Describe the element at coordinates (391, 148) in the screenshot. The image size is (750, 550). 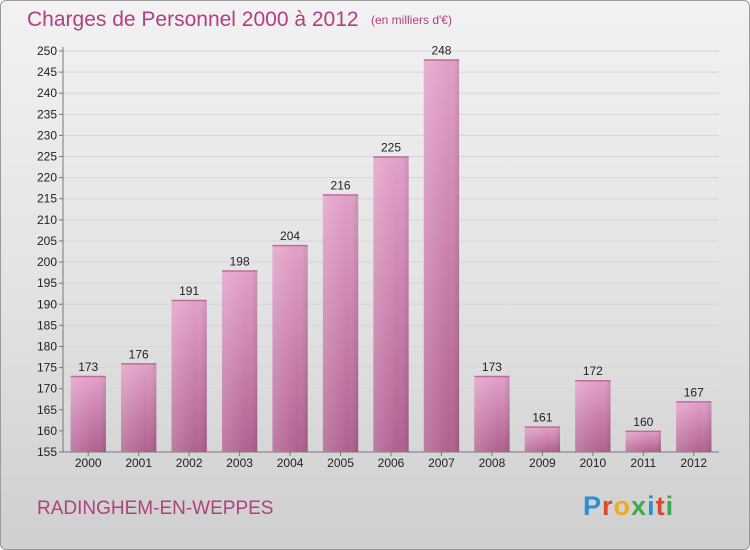
I see `data-label: 225` at that location.